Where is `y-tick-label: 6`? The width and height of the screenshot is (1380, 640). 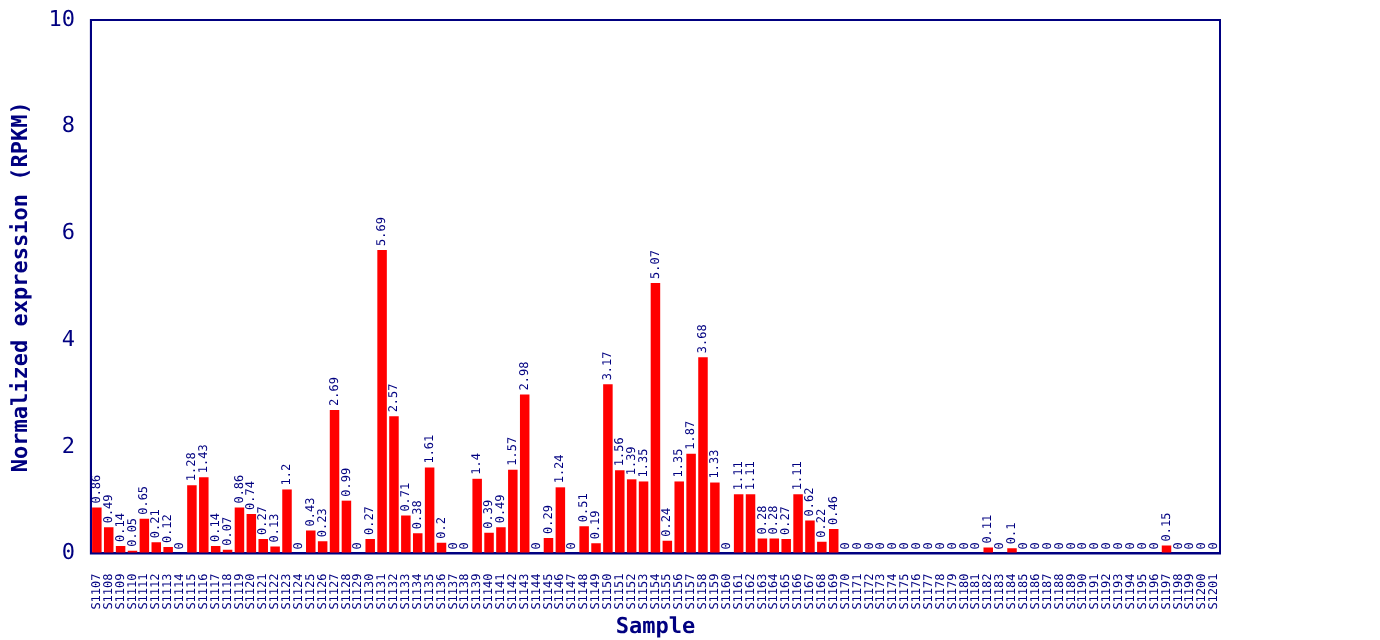 y-tick-label: 6 is located at coordinates (68, 232).